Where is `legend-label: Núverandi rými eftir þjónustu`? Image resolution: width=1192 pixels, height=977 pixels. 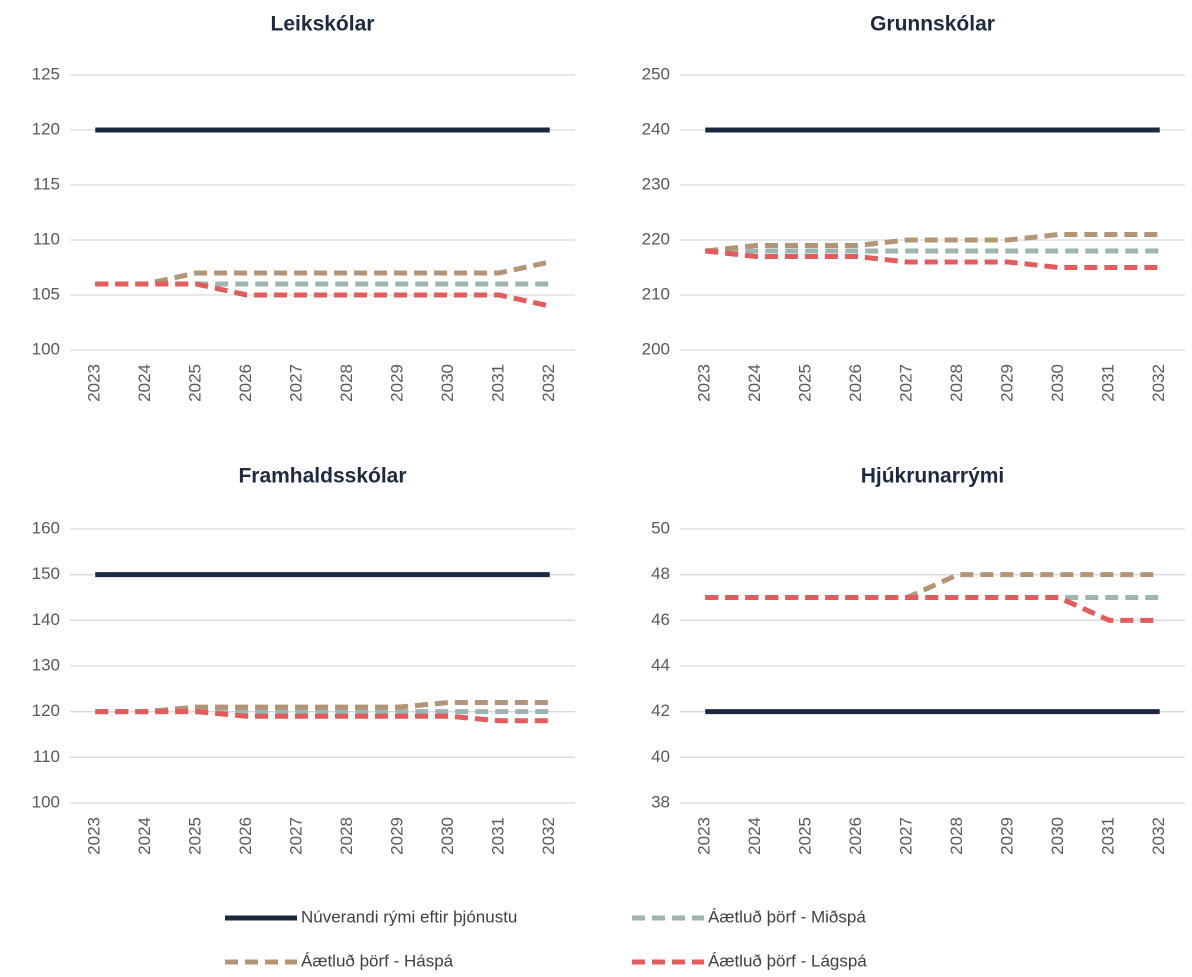
legend-label: Núverandi rými eftir þjónustu is located at coordinates (409, 916).